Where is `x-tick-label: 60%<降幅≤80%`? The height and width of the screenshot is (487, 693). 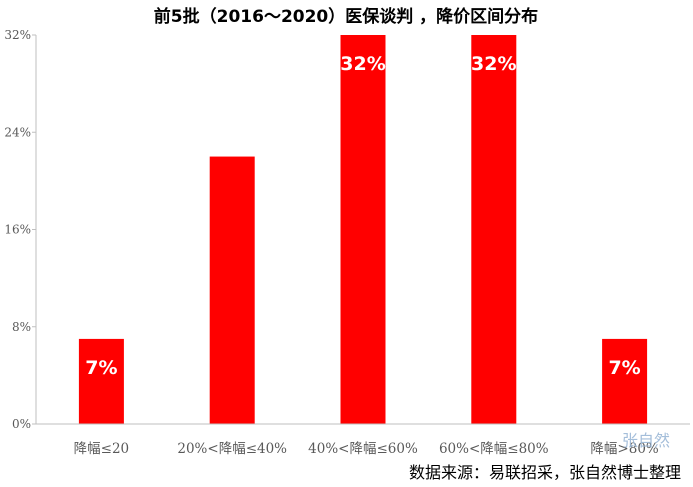
x-tick-label: 60%<降幅≤80% is located at coordinates (494, 449).